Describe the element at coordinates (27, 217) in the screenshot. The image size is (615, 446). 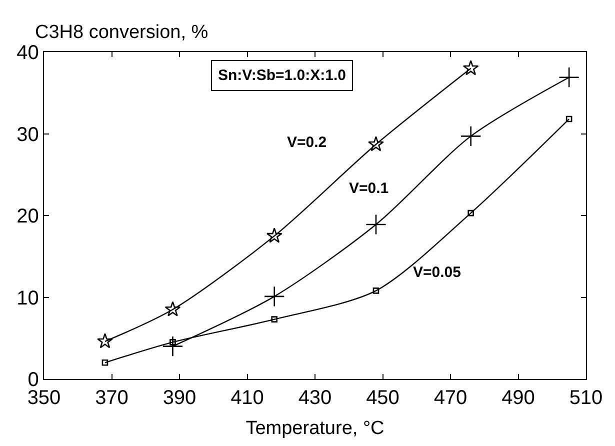
I see `y-tick-label: 20` at that location.